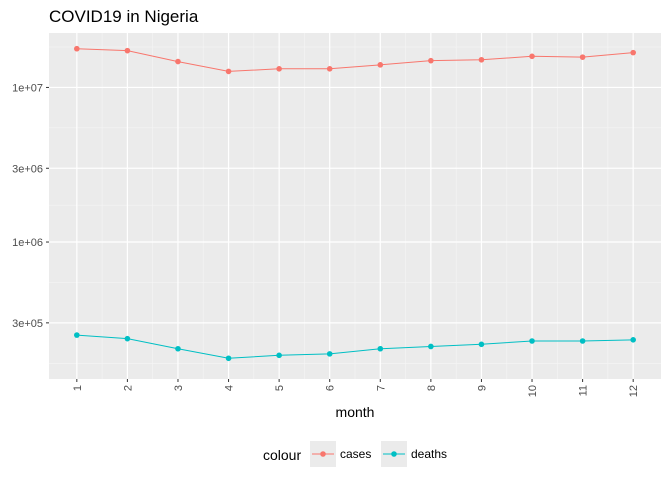 The width and height of the screenshot is (672, 485). Describe the element at coordinates (394, 454) in the screenshot. I see `legend-key-point-deaths` at that location.